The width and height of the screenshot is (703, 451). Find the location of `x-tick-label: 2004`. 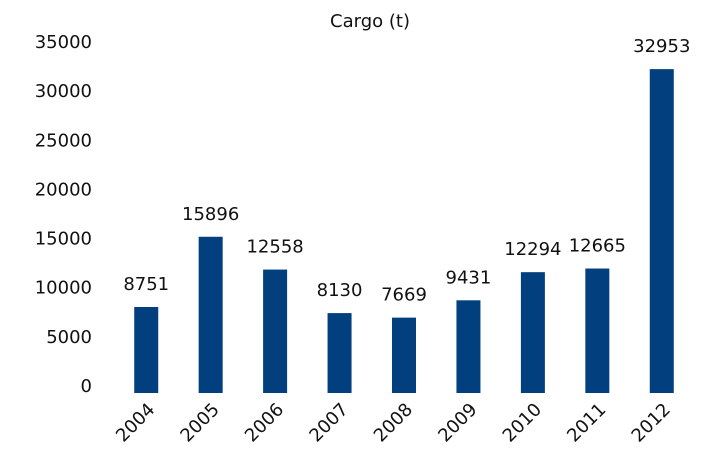

x-tick-label: 2004 is located at coordinates (135, 422).